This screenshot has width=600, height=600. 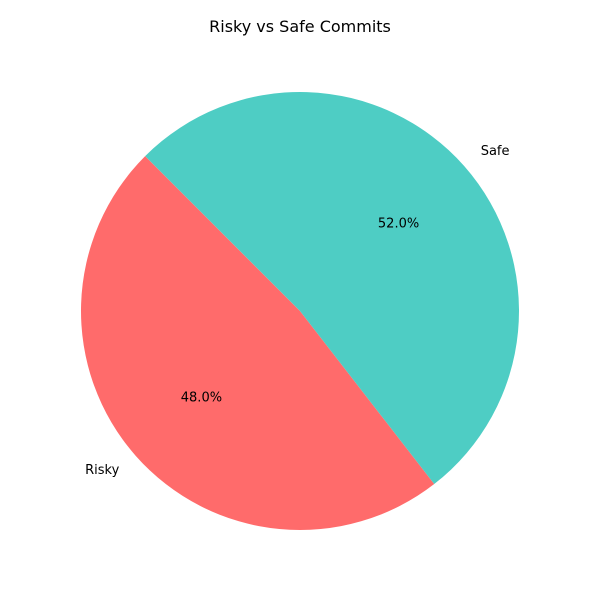 What do you see at coordinates (201, 397) in the screenshot?
I see `slice-percent-risky: 48.0%` at bounding box center [201, 397].